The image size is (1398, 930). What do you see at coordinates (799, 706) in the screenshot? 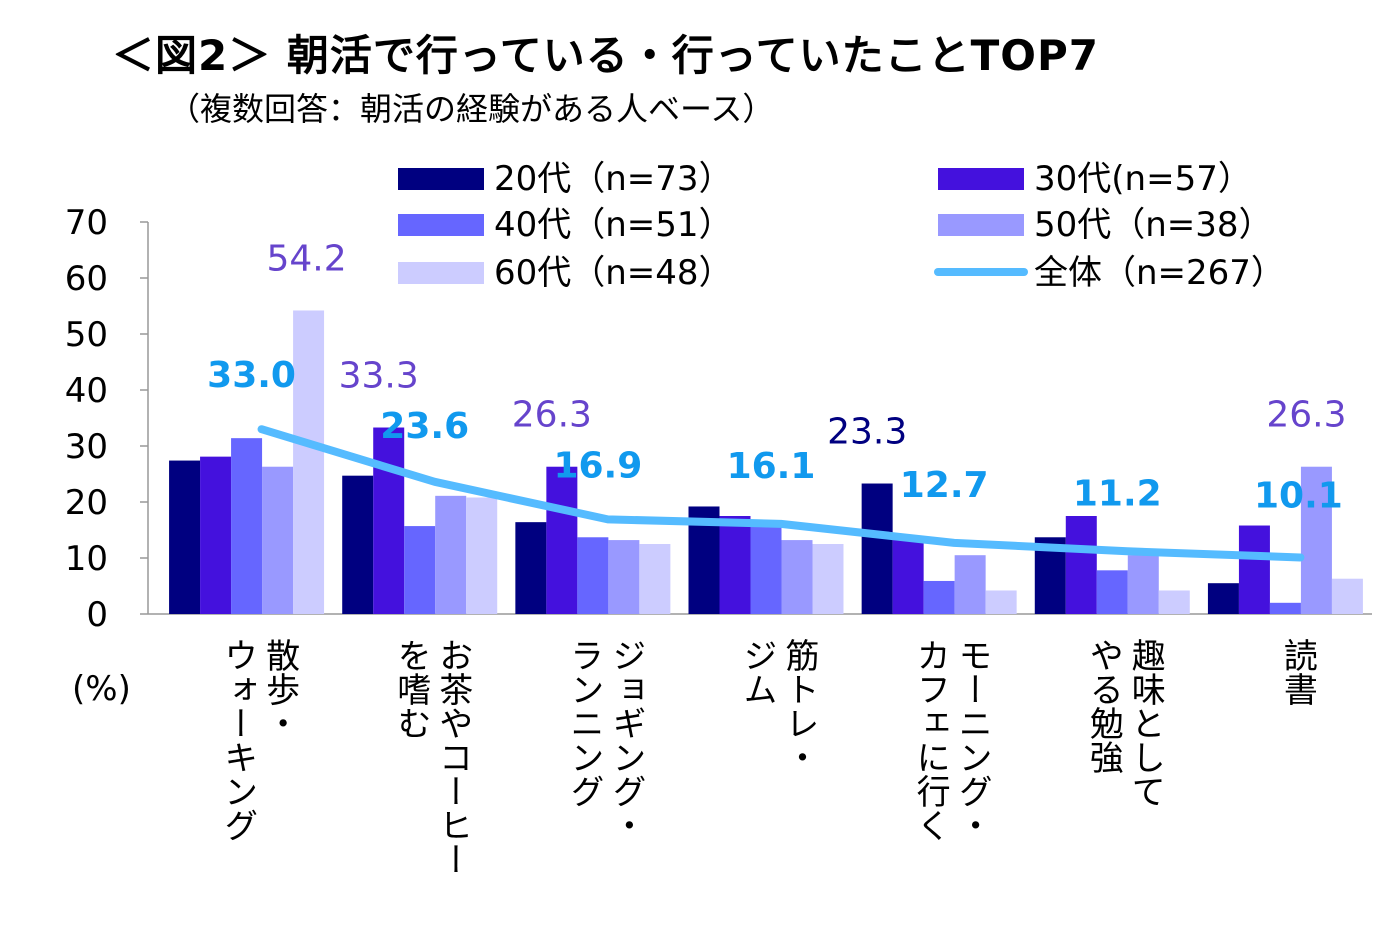
I see `category-label: 筋トレ・` at bounding box center [799, 706].